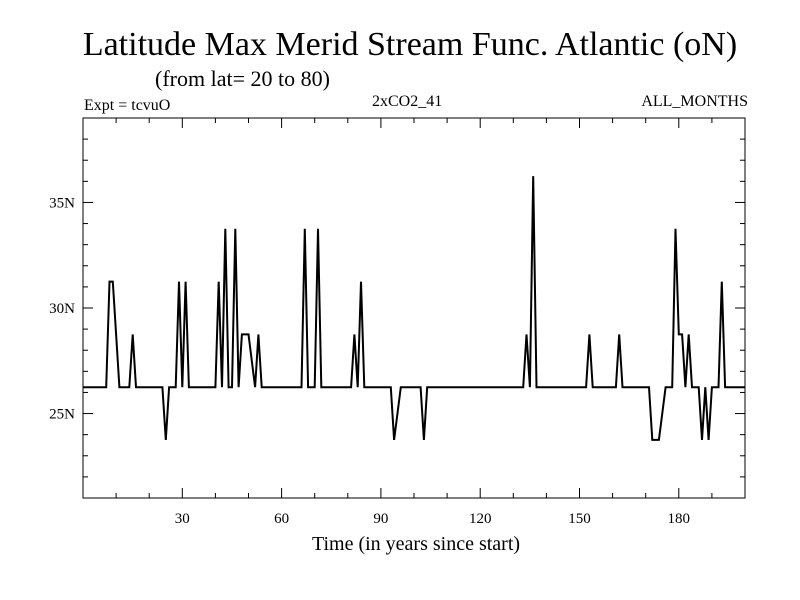 Image resolution: width=800 pixels, height=600 pixels. Describe the element at coordinates (407, 101) in the screenshot. I see `run-label: 2xCO2_41` at that location.